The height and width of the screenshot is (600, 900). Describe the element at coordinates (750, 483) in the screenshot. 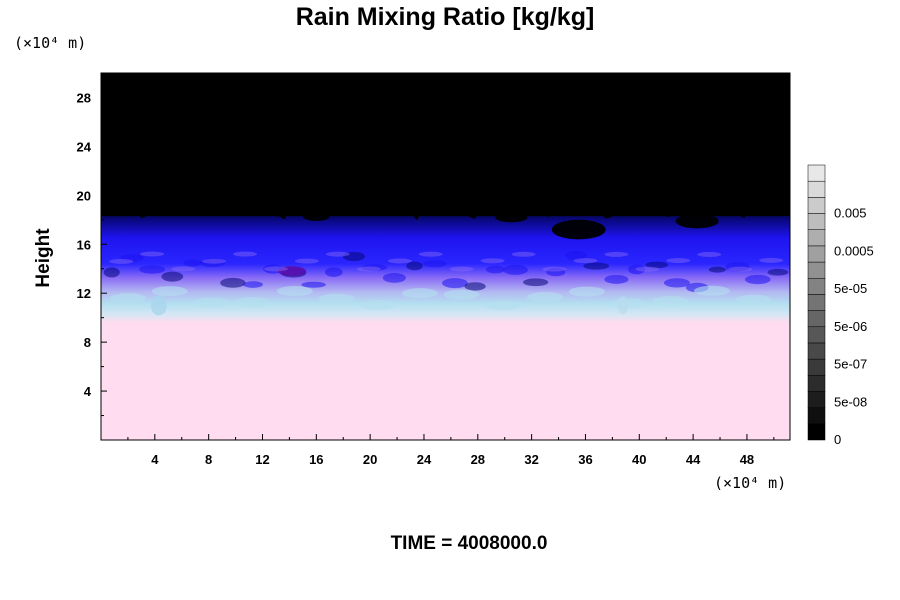

I see `x-unit-label: (×10⁴ m)` at that location.